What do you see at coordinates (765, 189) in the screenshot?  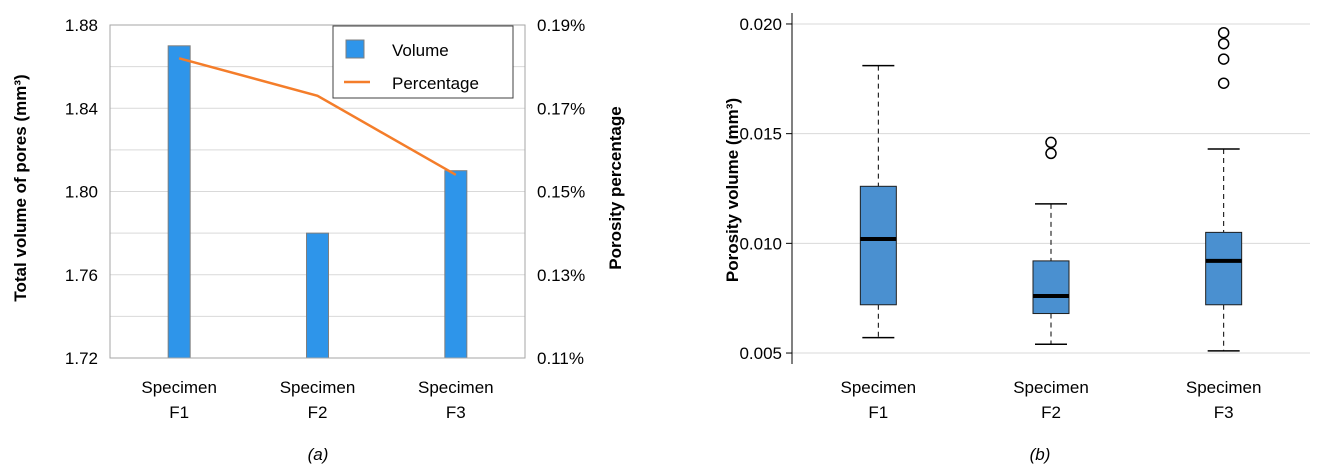 I see `chart-b-y-axis-ticks: 0.005 0.010 0.015 0.020` at bounding box center [765, 189].